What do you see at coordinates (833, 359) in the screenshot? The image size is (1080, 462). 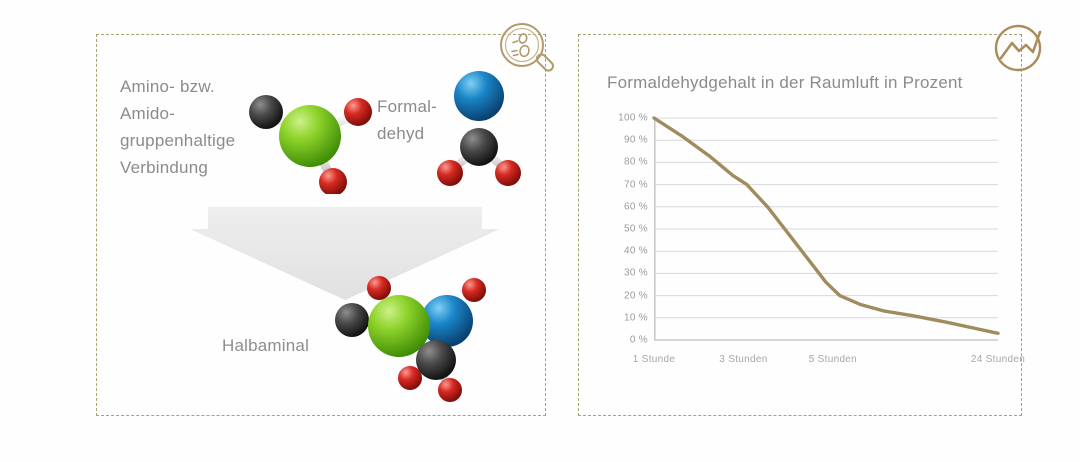 I see `x-axis-tick: 5 Stunden` at bounding box center [833, 359].